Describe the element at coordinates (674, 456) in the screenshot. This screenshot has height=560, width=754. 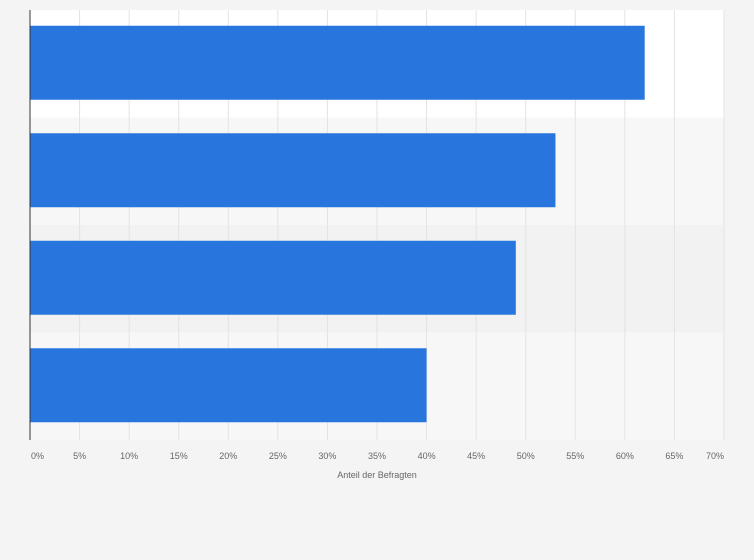
I see `x-tick-label: 65%` at that location.